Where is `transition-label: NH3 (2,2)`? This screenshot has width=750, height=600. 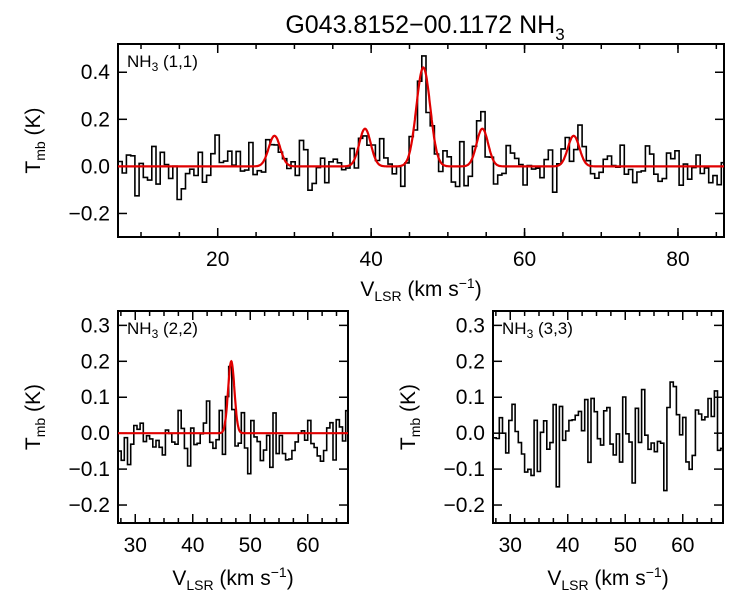 transition-label: NH3 (2,2) is located at coordinates (162, 330).